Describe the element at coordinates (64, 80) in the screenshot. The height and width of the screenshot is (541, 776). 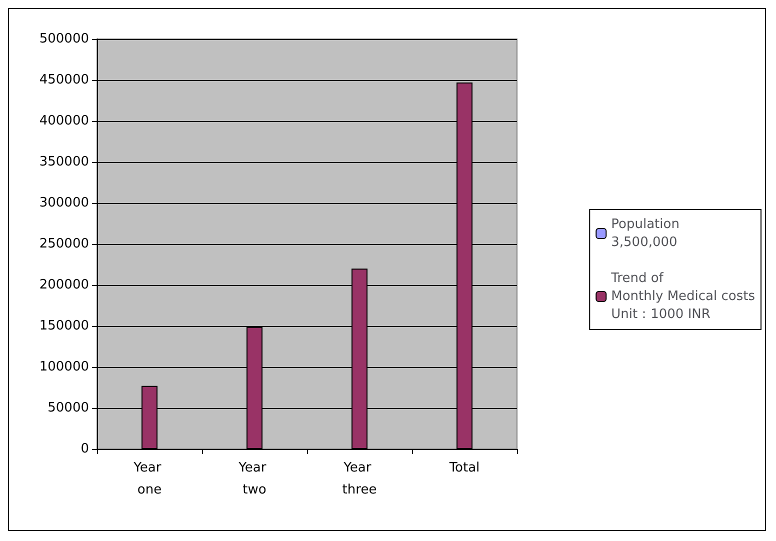
I see `y-tick-label: 450000` at that location.